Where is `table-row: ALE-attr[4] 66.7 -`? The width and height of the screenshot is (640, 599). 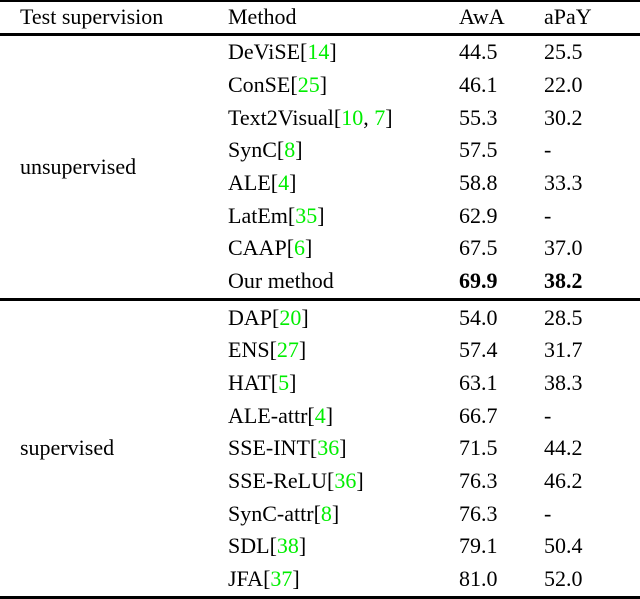 table-row: ALE-attr[4] 66.7 - is located at coordinates (320, 415).